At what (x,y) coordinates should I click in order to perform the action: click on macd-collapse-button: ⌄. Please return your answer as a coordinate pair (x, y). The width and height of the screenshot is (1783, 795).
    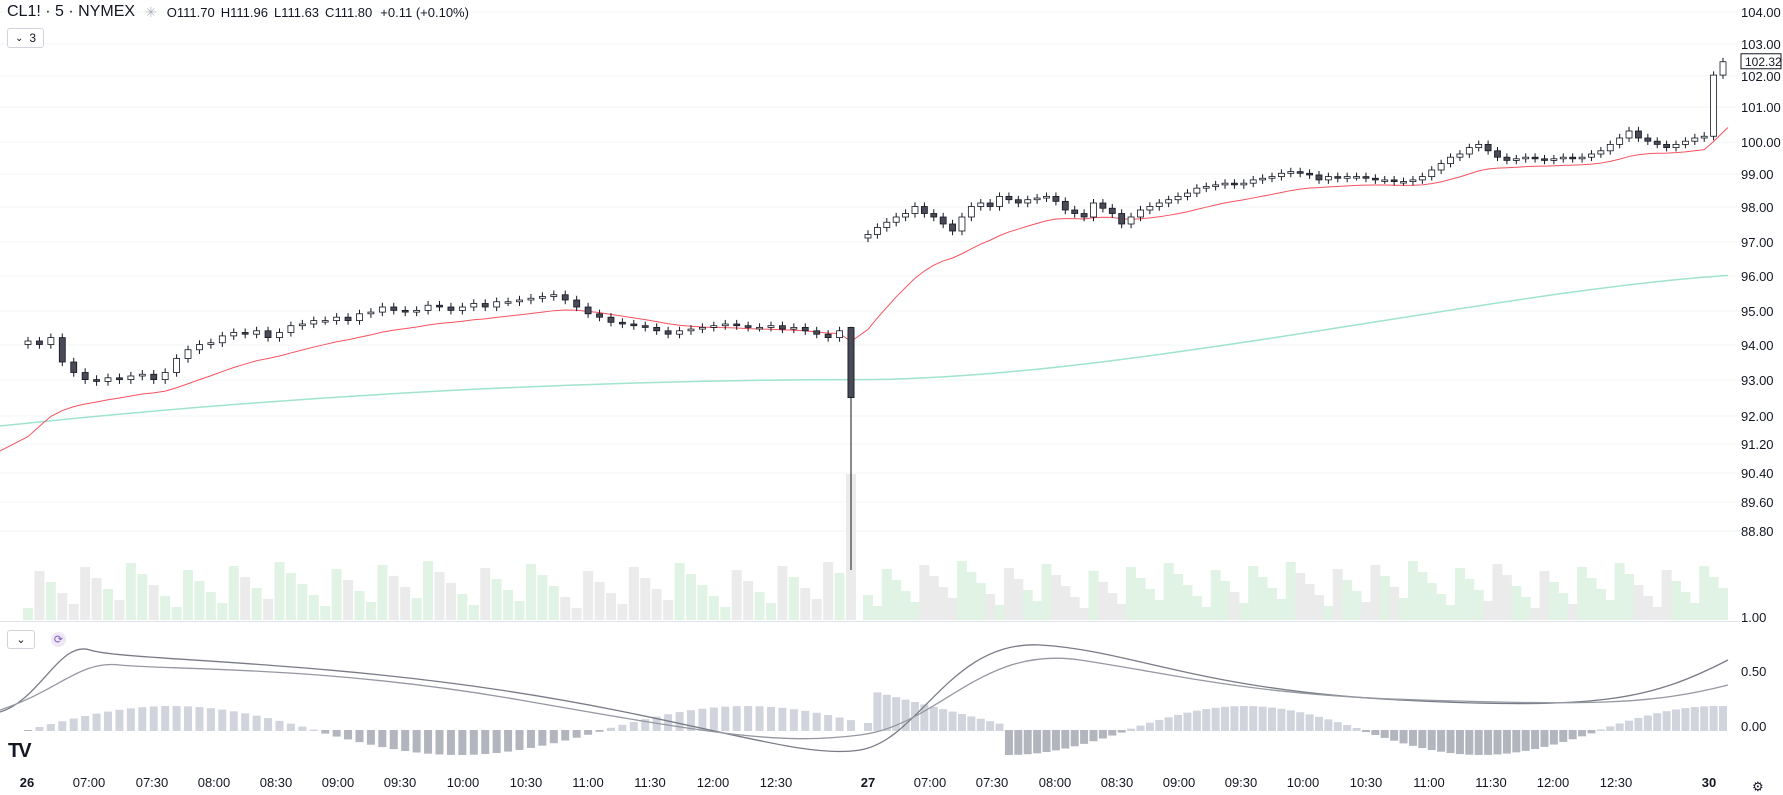
    Looking at the image, I should click on (21, 639).